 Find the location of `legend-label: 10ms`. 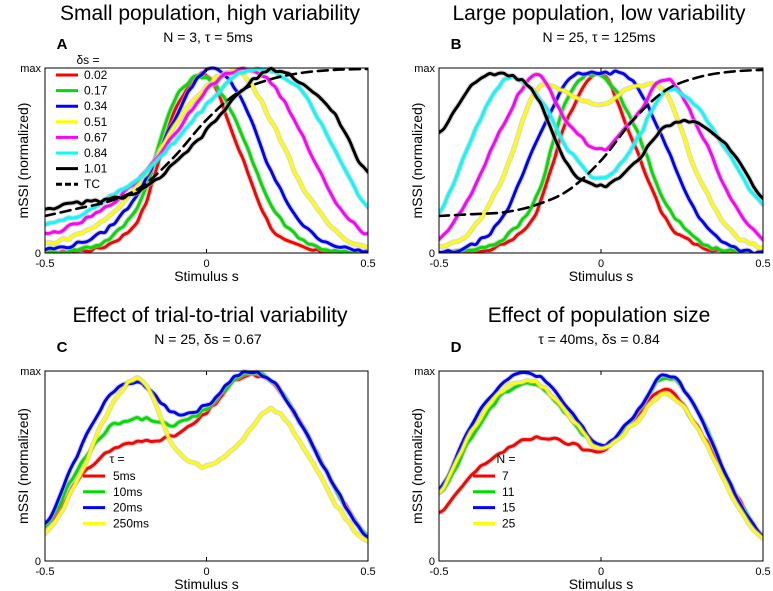

legend-label: 10ms is located at coordinates (127, 492).